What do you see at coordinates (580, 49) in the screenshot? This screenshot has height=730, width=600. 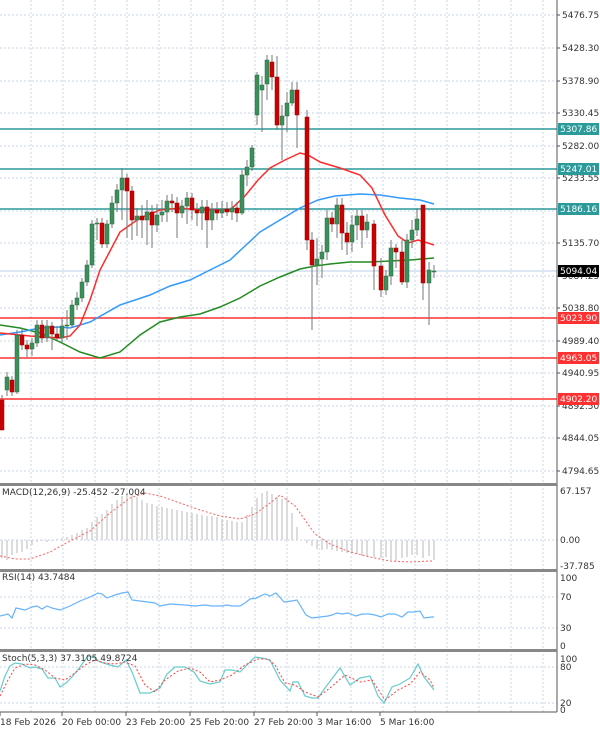 I see `price-tick-label: 5428.30` at bounding box center [580, 49].